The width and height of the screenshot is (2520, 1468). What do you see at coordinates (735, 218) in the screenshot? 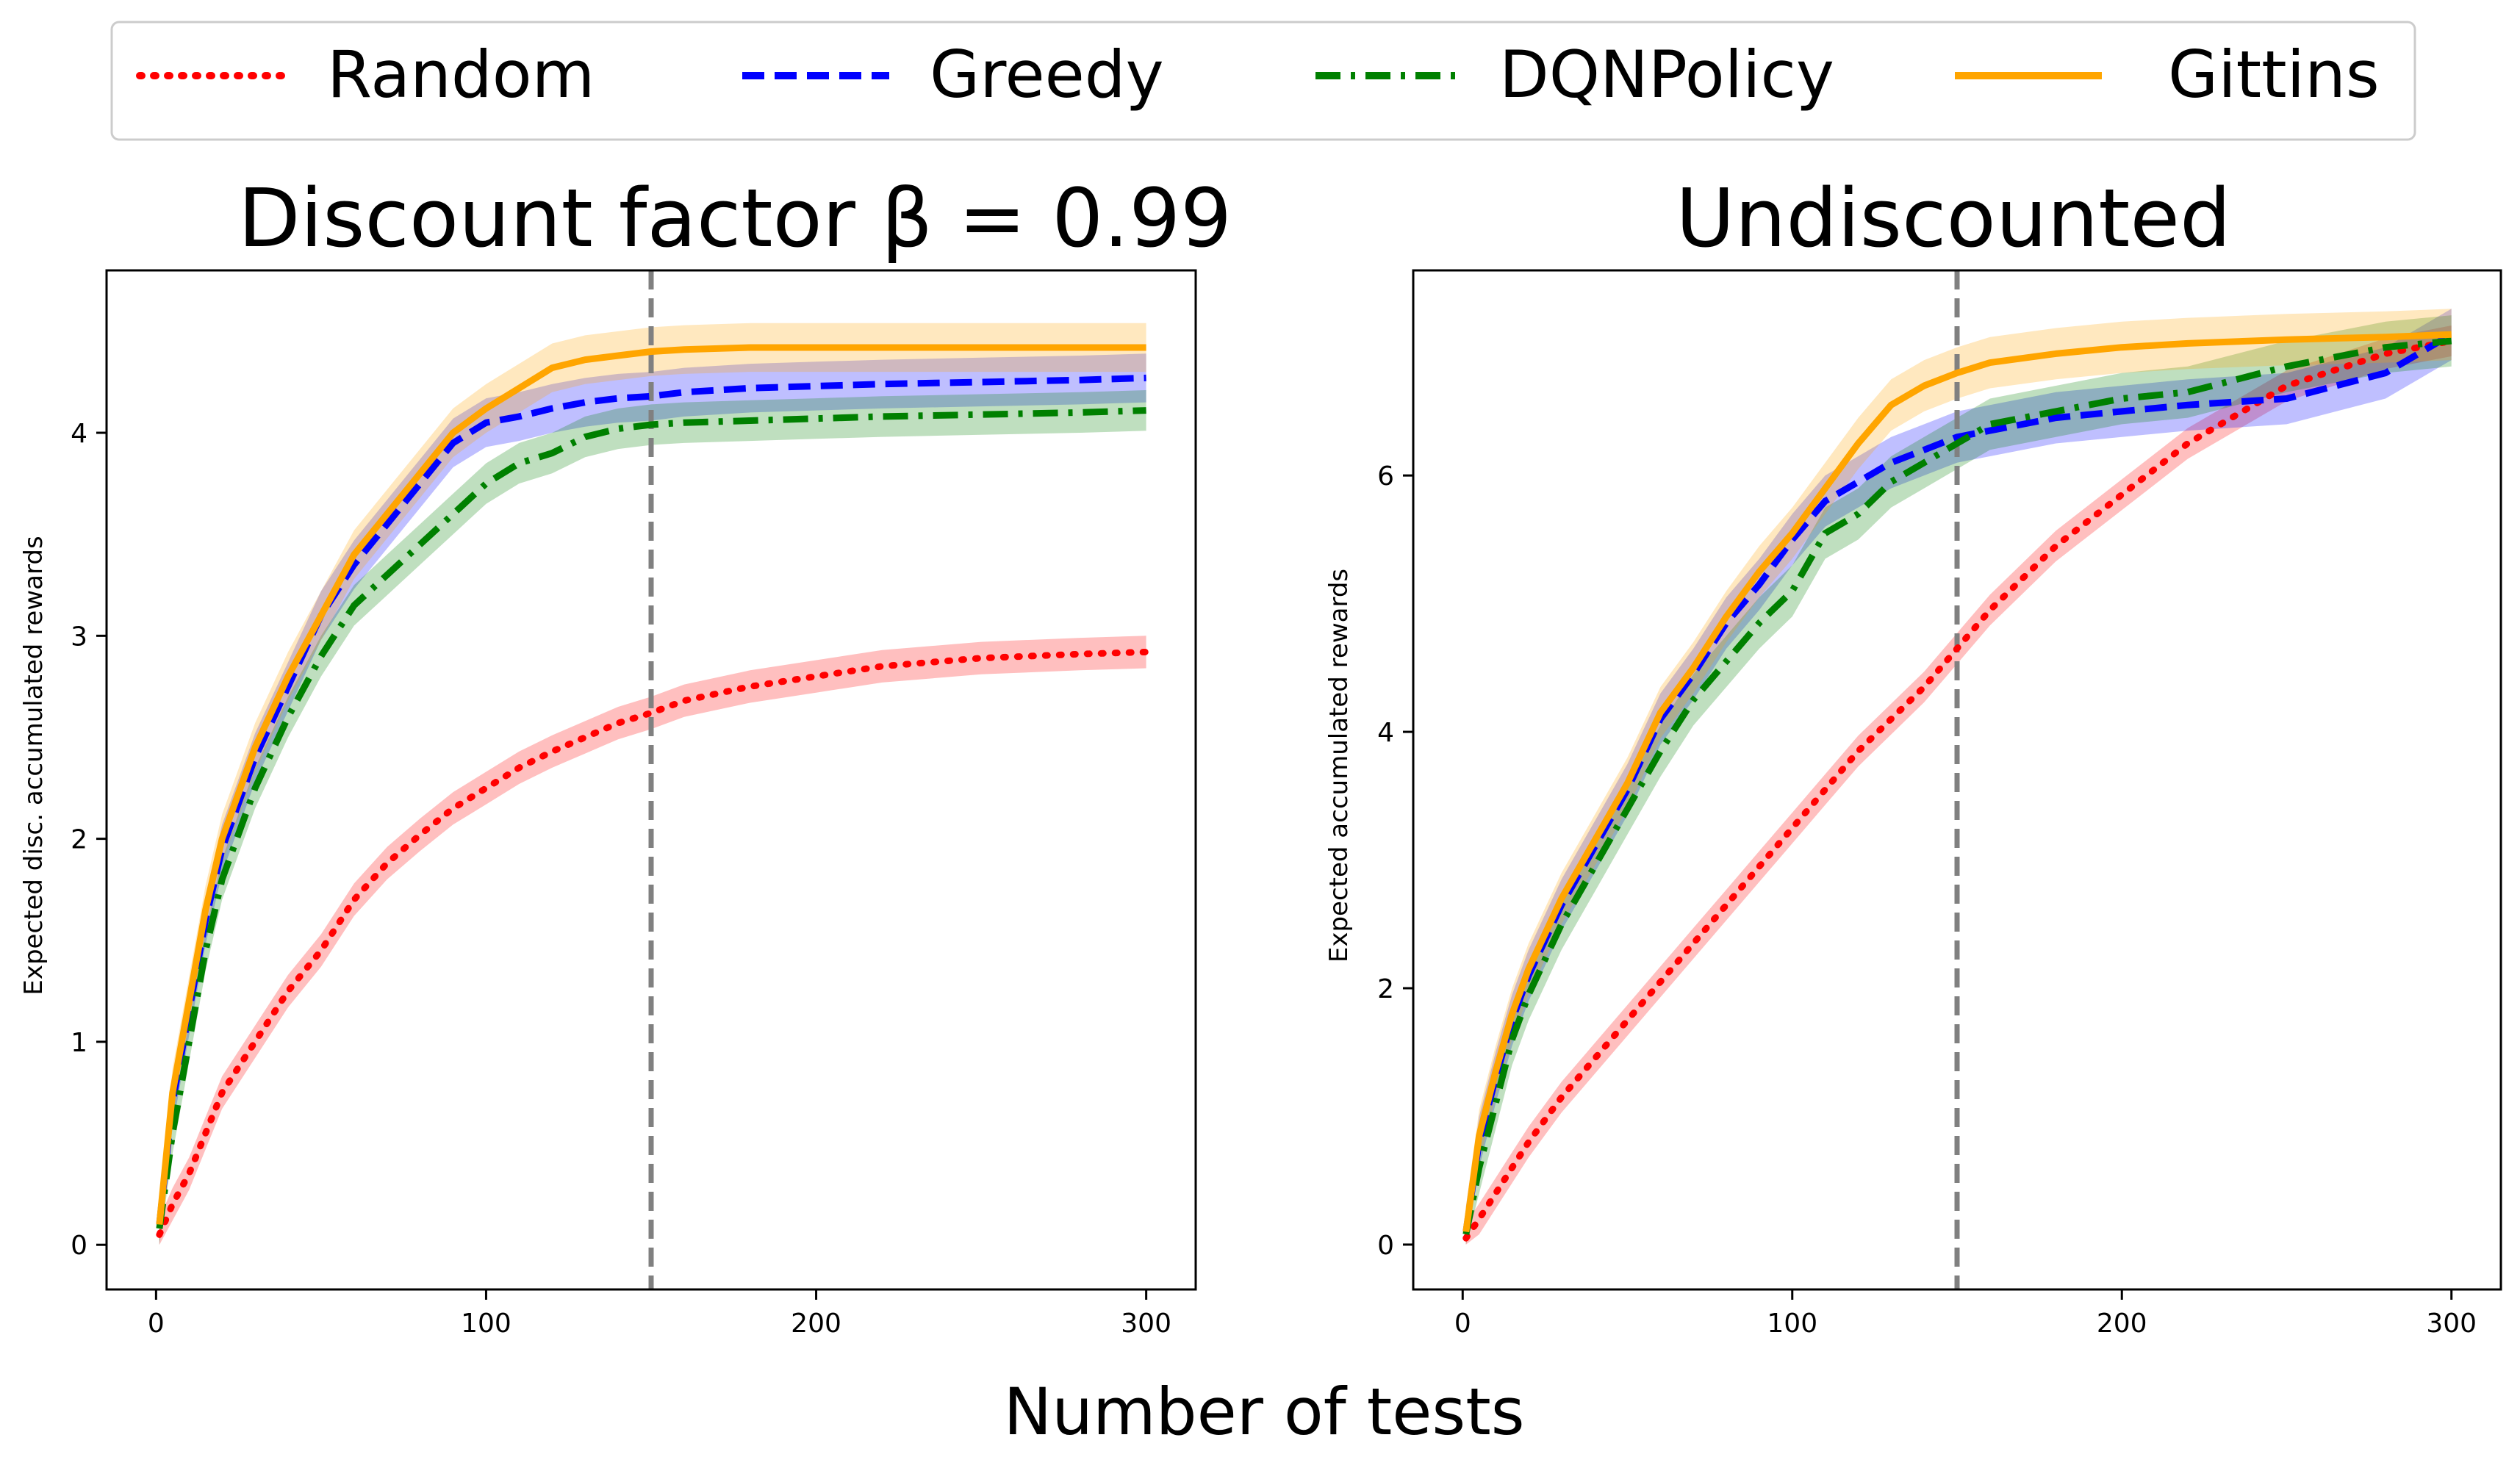
I see `chart-title: Discount factor β = 0.99` at bounding box center [735, 218].